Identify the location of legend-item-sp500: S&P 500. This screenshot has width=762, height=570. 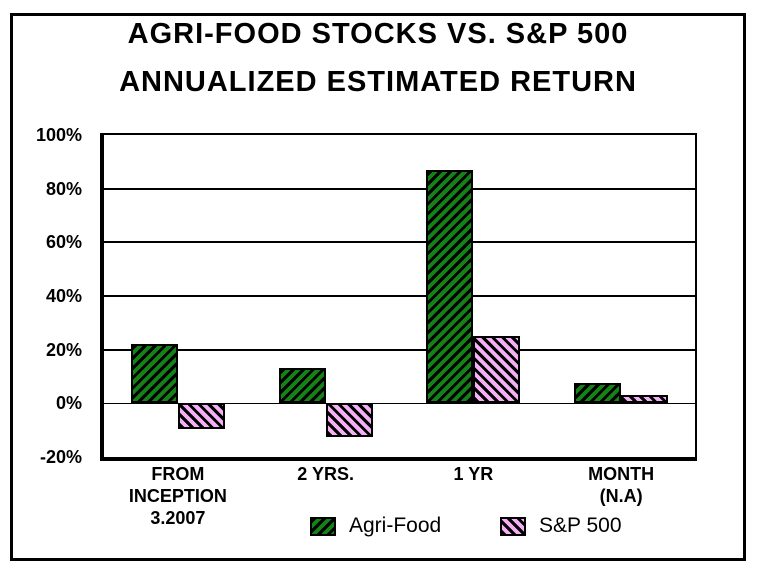
(561, 526).